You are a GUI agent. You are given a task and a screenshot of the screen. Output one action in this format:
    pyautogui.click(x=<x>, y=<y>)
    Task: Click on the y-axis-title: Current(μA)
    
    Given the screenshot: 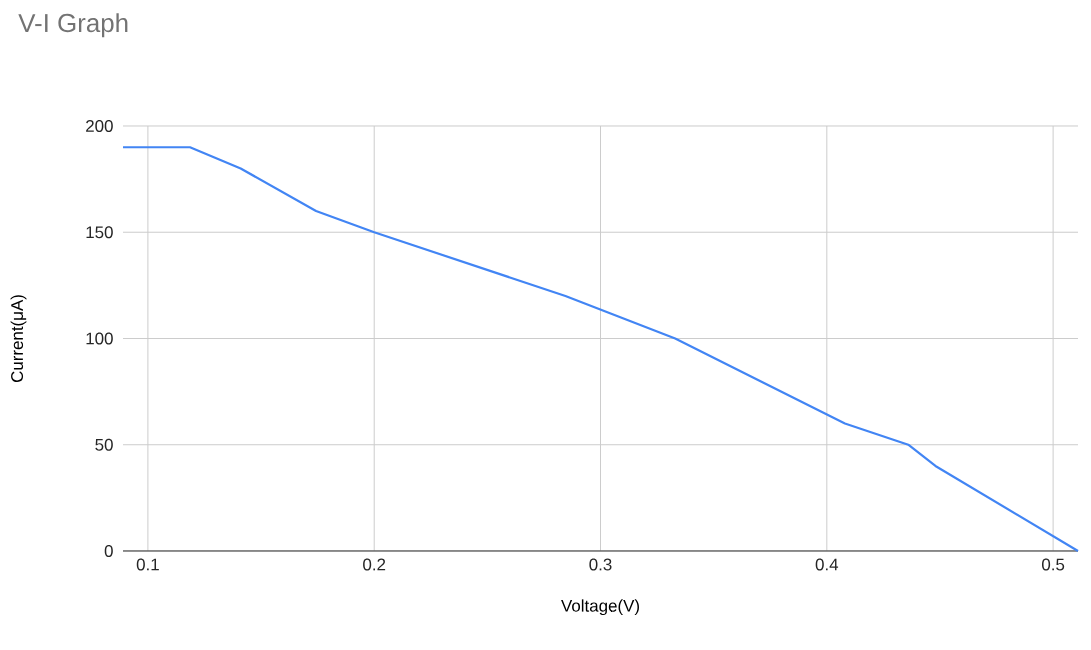 What is the action you would take?
    pyautogui.click(x=18, y=339)
    